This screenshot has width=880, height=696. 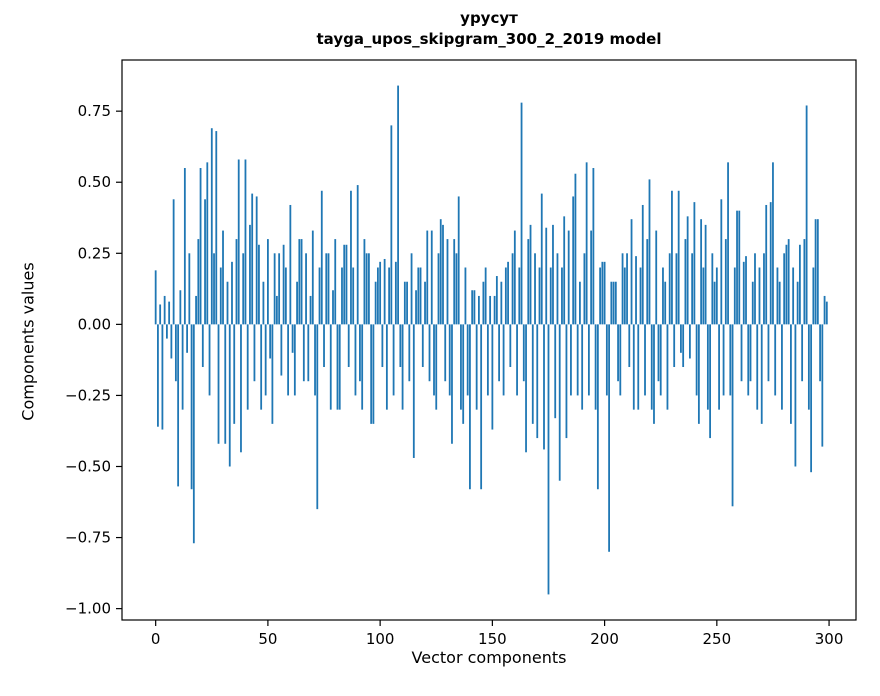 What do you see at coordinates (489, 39) in the screenshot?
I see `chart-title-model: tayga_upos_skipgram_300_2_2019 model` at bounding box center [489, 39].